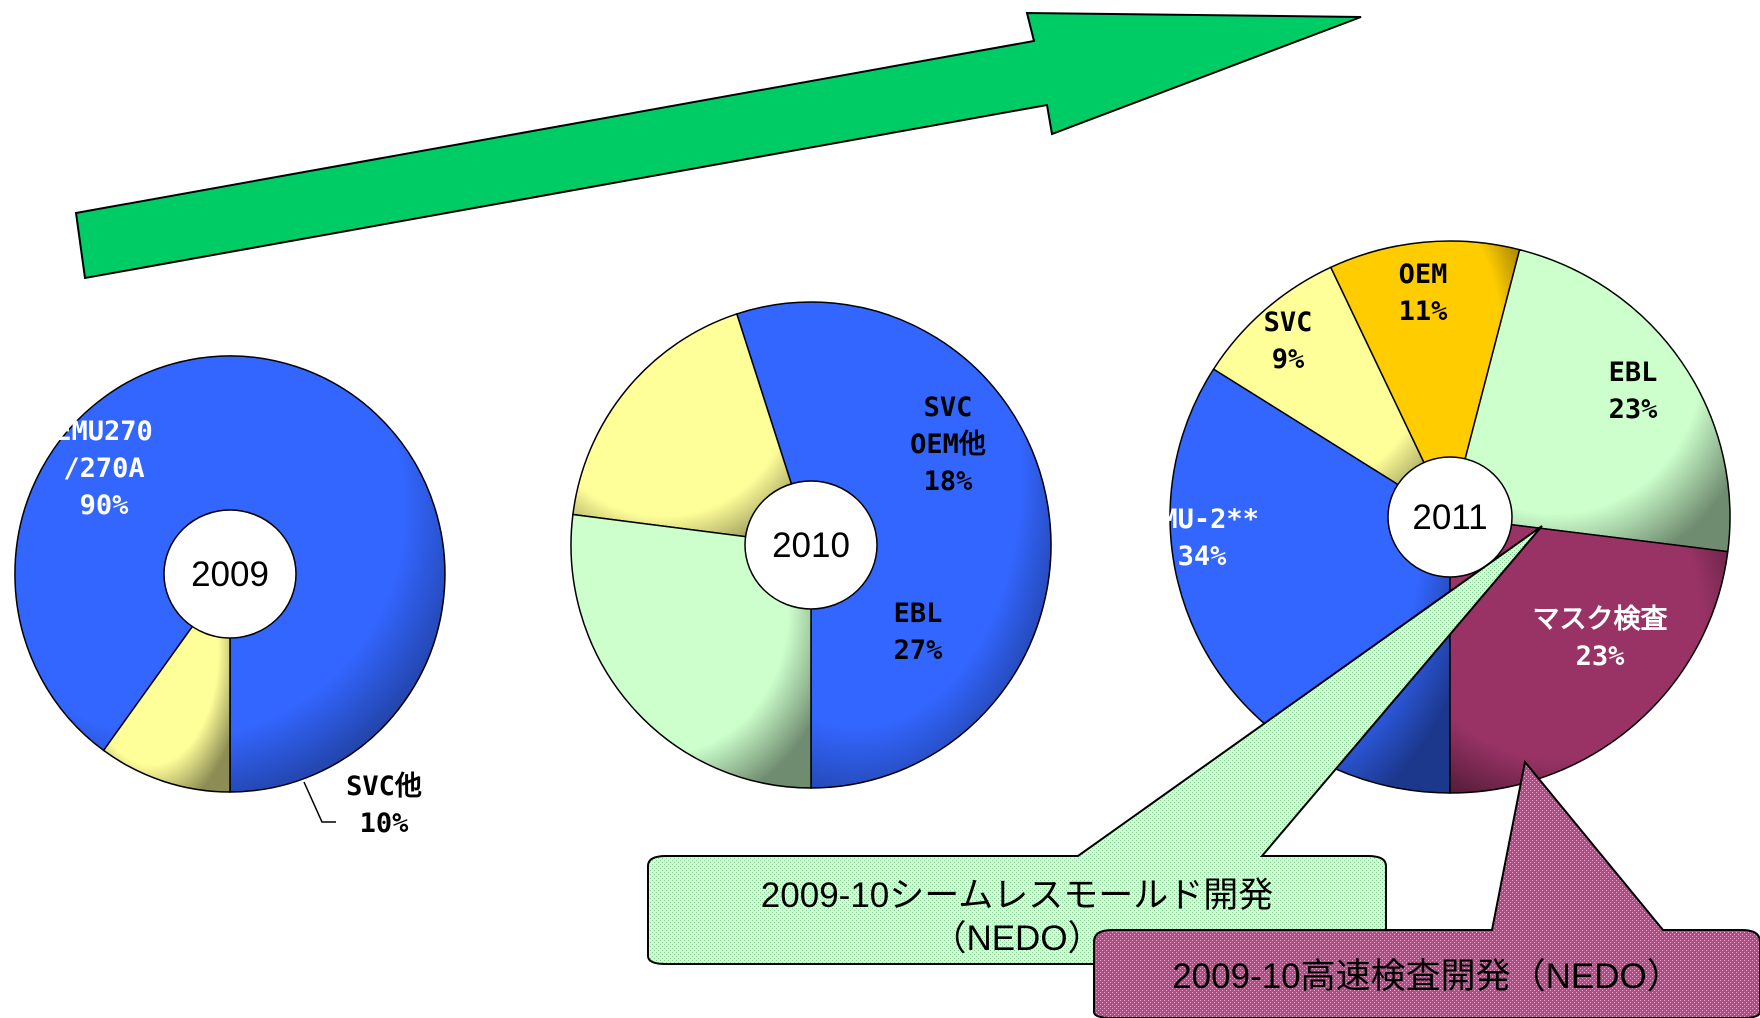  I want to click on pie-year-label: 2011, so click(1449, 517).